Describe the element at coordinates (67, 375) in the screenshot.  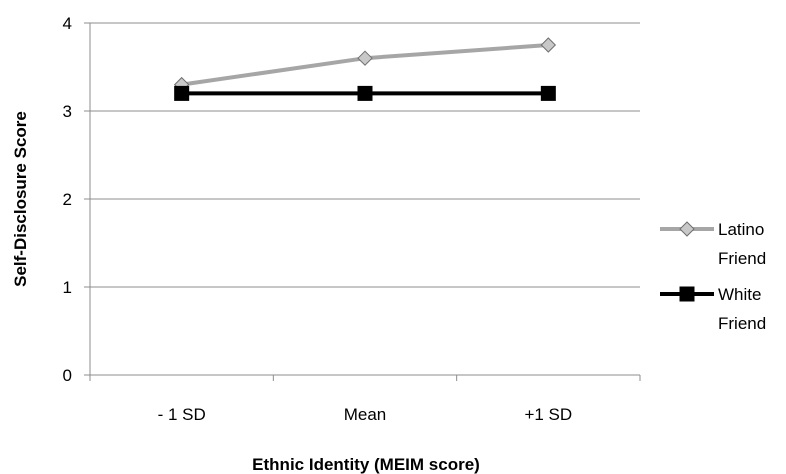
I see `y-tick-label: 0` at that location.